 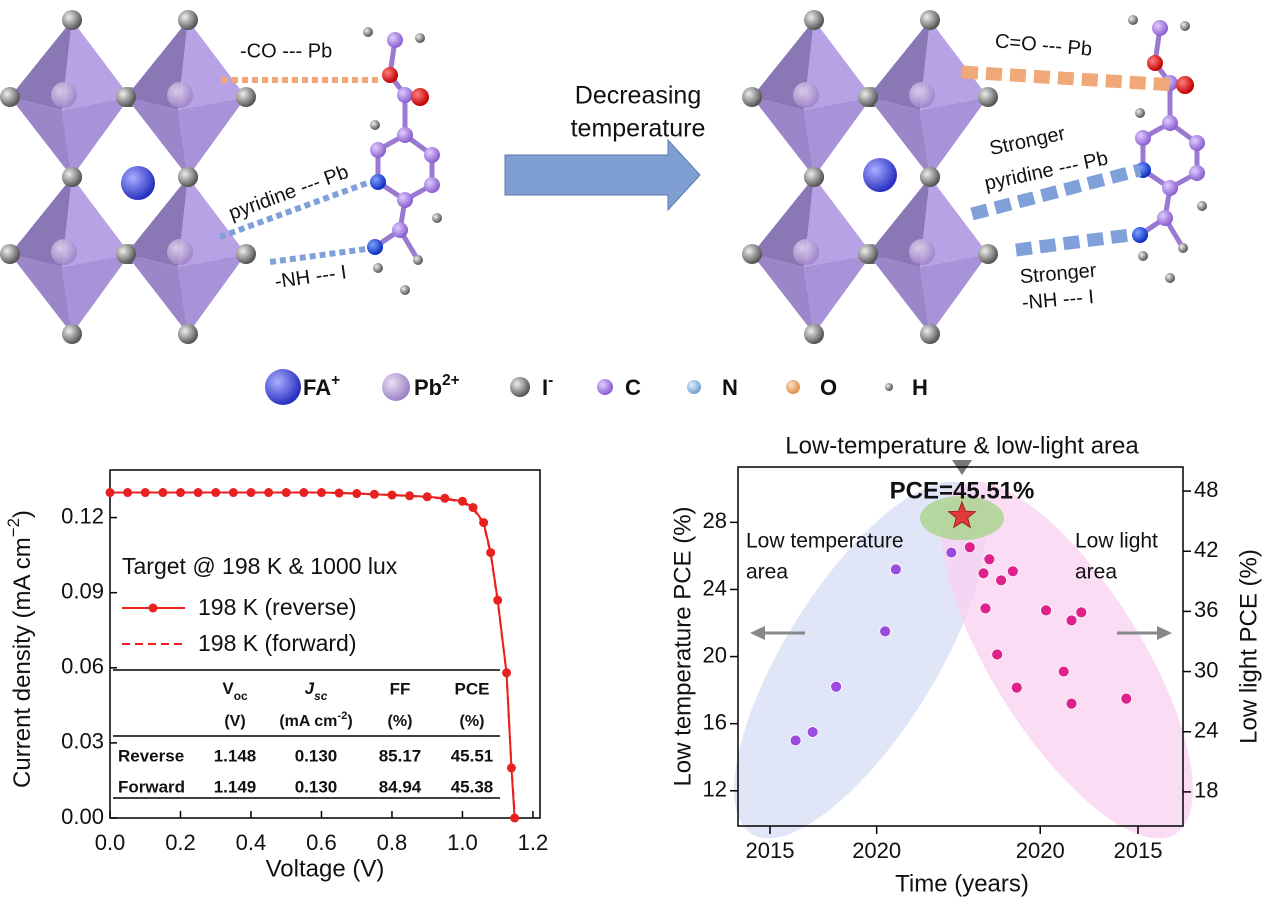 I want to click on x-tick-label: 2020, so click(x=1040, y=850).